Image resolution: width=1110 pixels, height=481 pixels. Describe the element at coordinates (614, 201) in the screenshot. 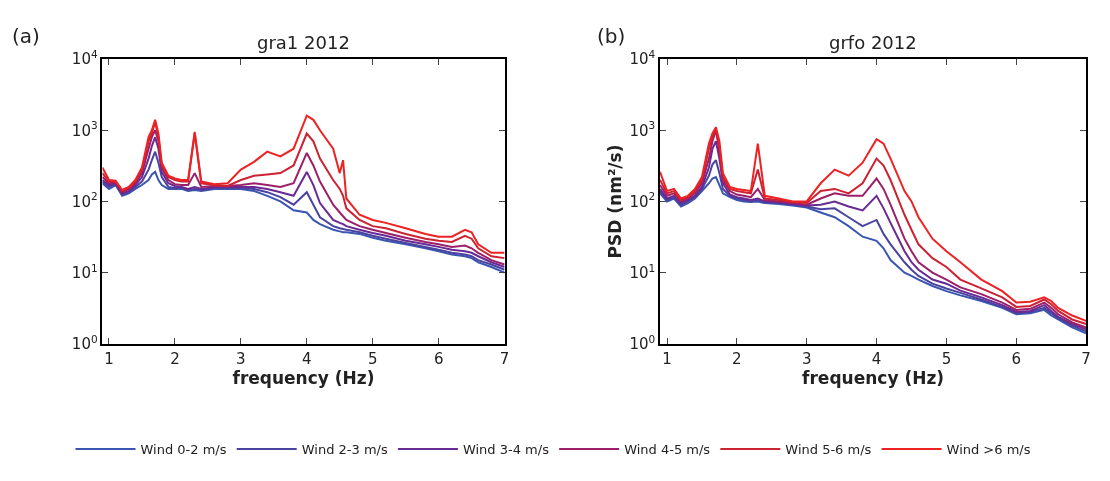

I see `y-axis-title: PSD (nm²/s)` at that location.